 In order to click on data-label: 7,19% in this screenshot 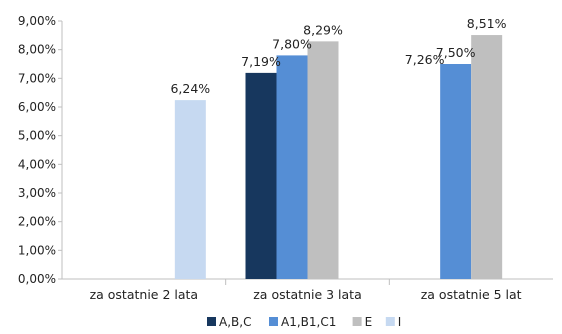, I will do `click(261, 61)`.